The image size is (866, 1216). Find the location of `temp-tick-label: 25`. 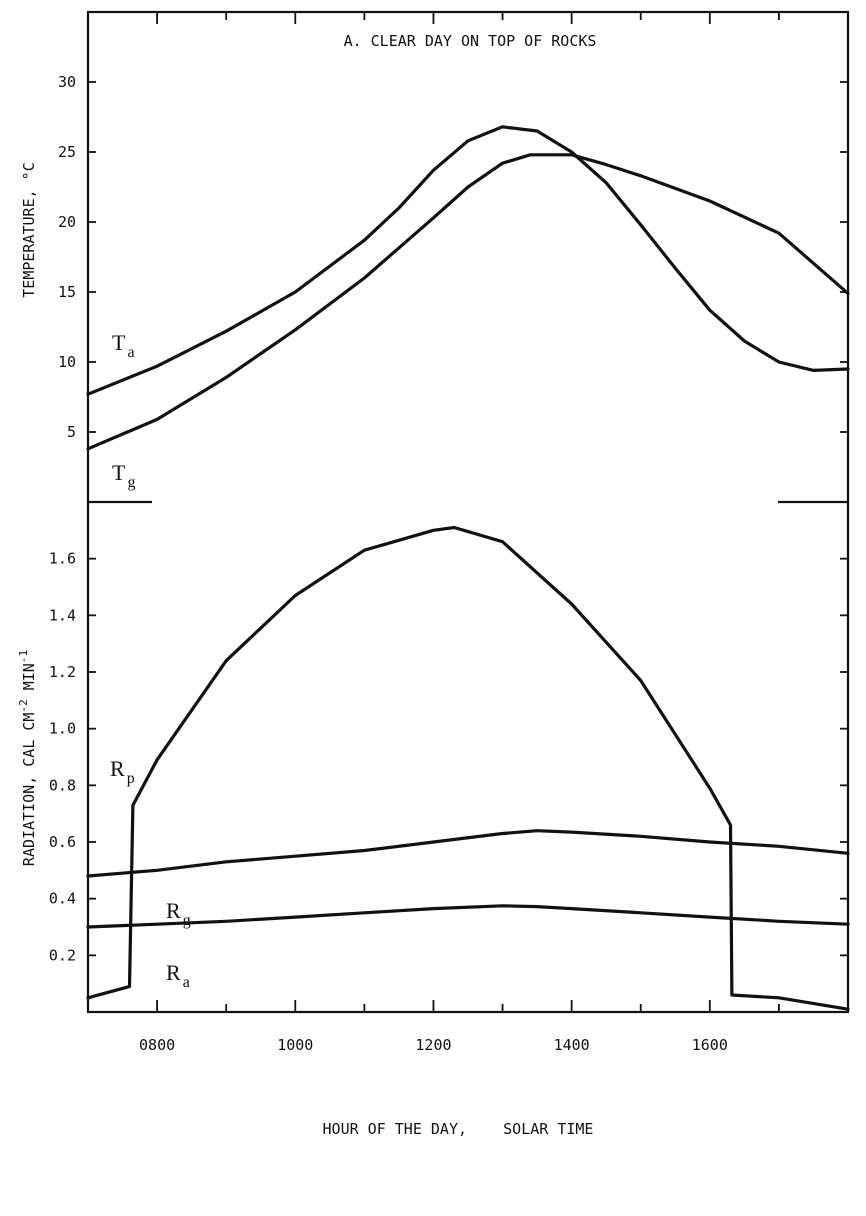

temp-tick-label: 25 is located at coordinates (67, 152).